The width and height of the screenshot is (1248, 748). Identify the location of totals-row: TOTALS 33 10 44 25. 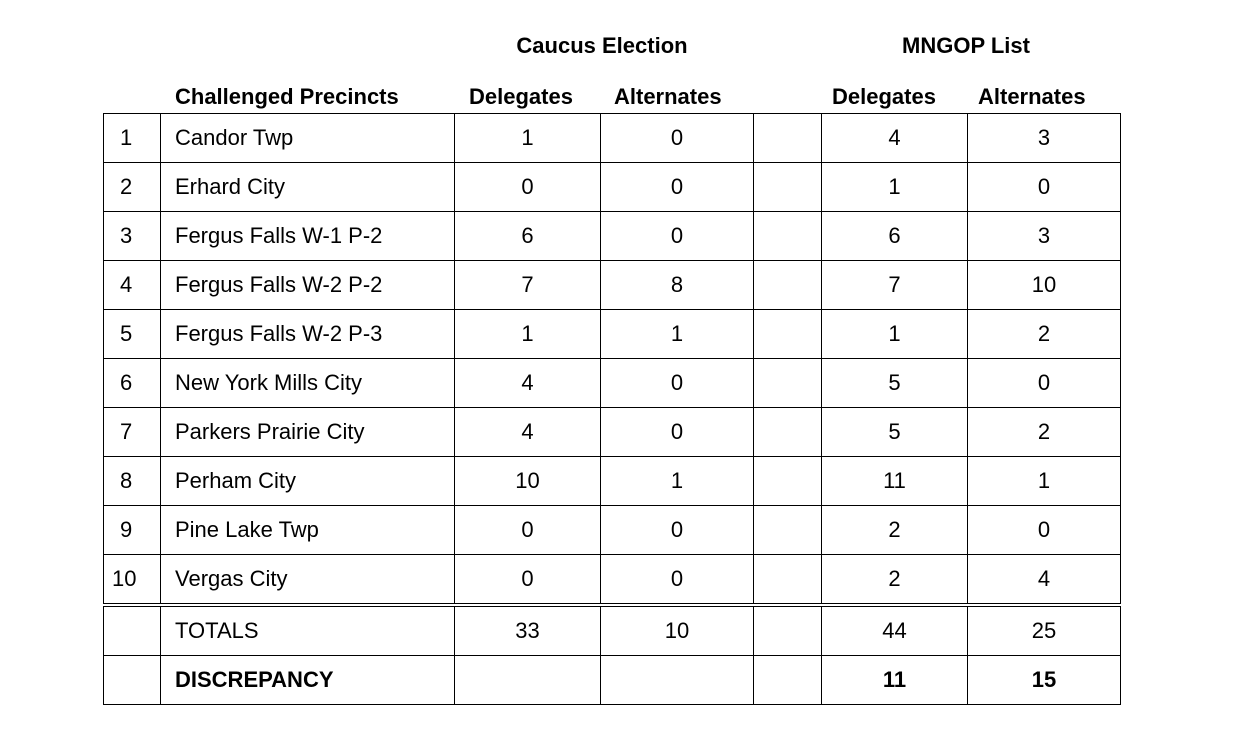
(612, 629).